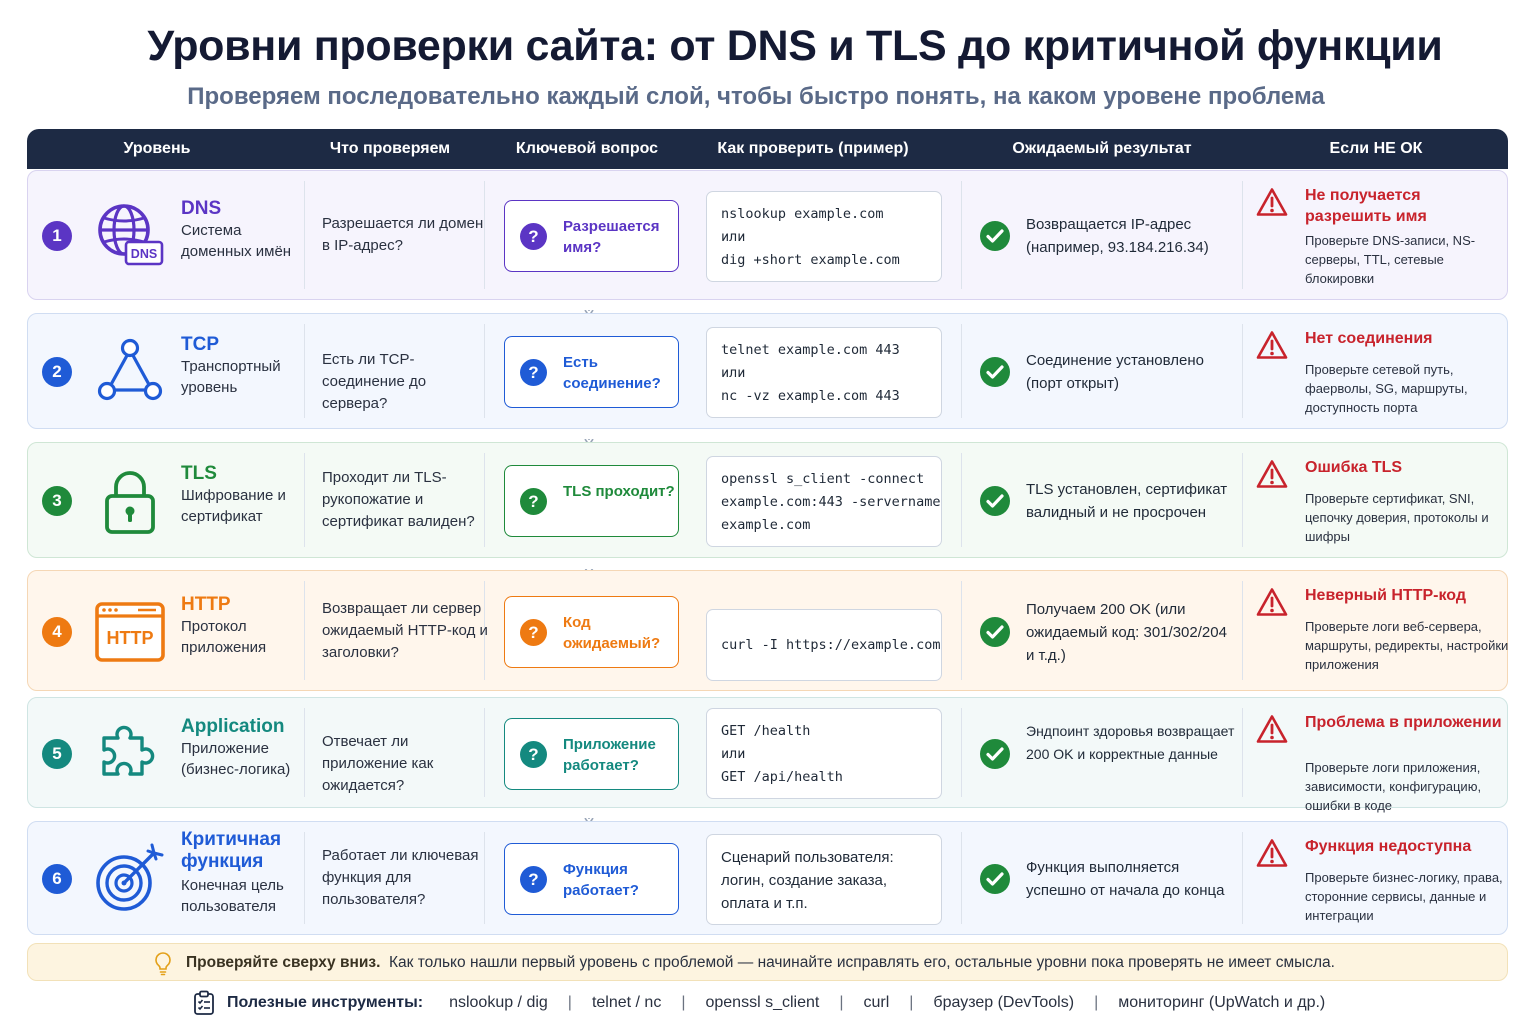 This screenshot has width=1536, height=1024. I want to click on command-line: nslookup example.com, so click(802, 213).